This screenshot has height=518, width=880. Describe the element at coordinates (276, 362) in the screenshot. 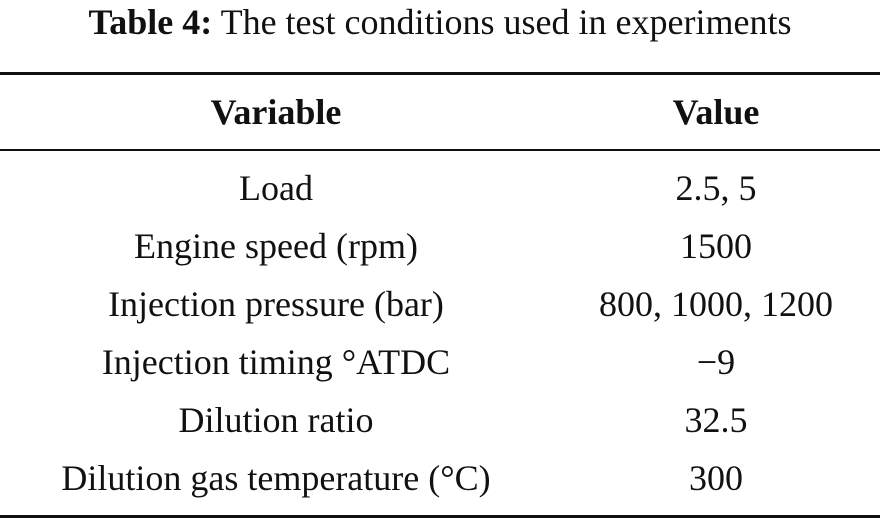

I see `variable-cell: Injection timing °ATDC` at that location.